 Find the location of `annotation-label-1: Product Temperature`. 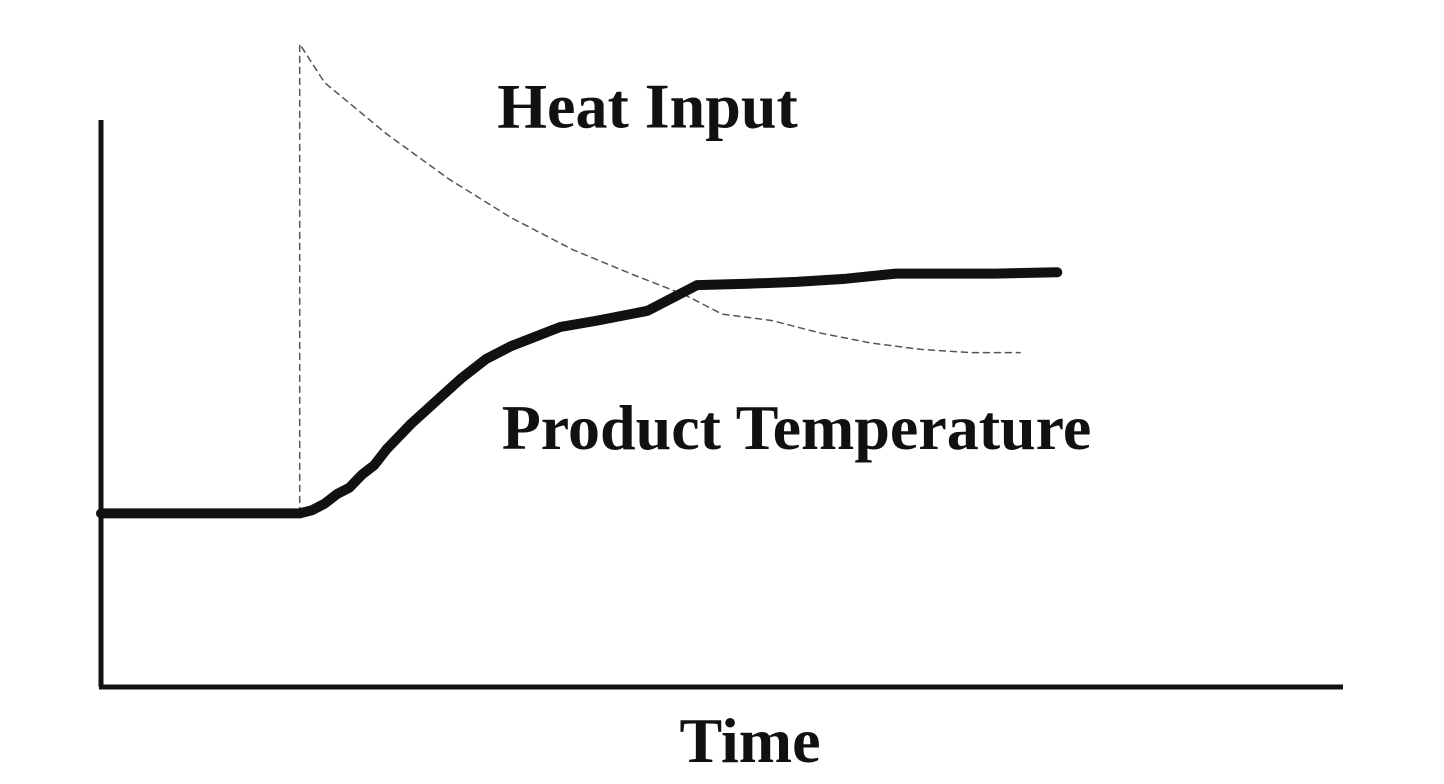

annotation-label-1: Product Temperature is located at coordinates (797, 427).